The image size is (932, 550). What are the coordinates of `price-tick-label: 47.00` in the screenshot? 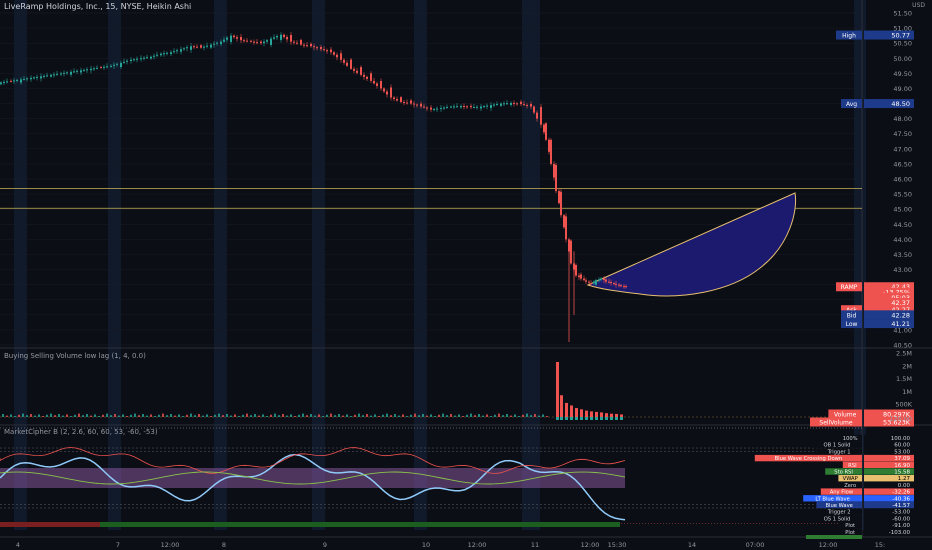 It's located at (902, 149).